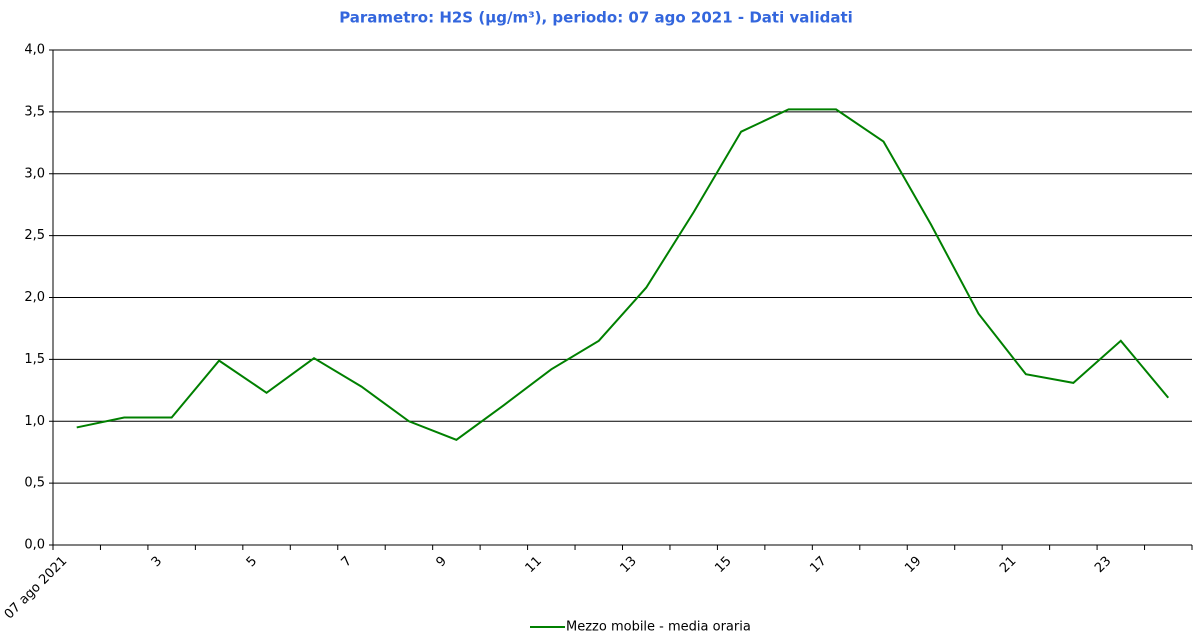 This screenshot has height=640, width=1193. I want to click on y-tick-label: 2,0, so click(34, 297).